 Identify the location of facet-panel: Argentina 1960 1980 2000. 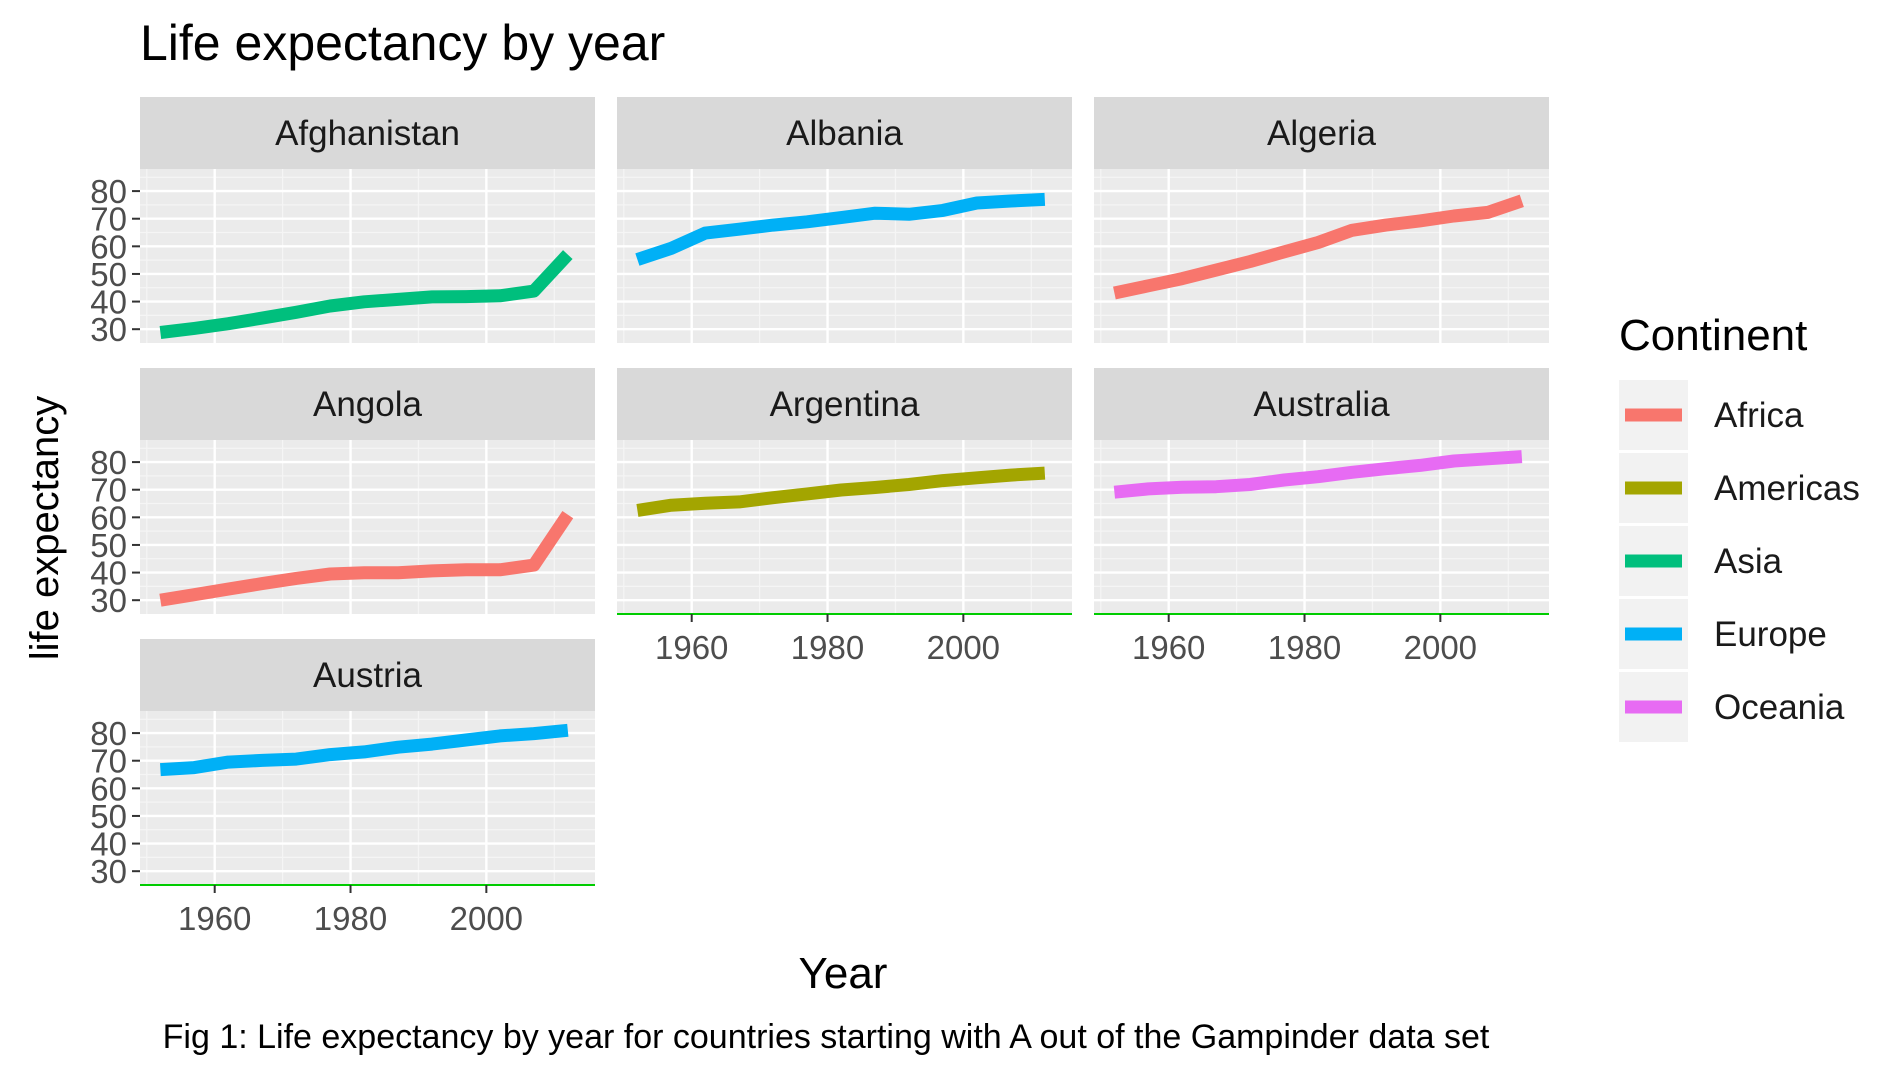
(844, 517).